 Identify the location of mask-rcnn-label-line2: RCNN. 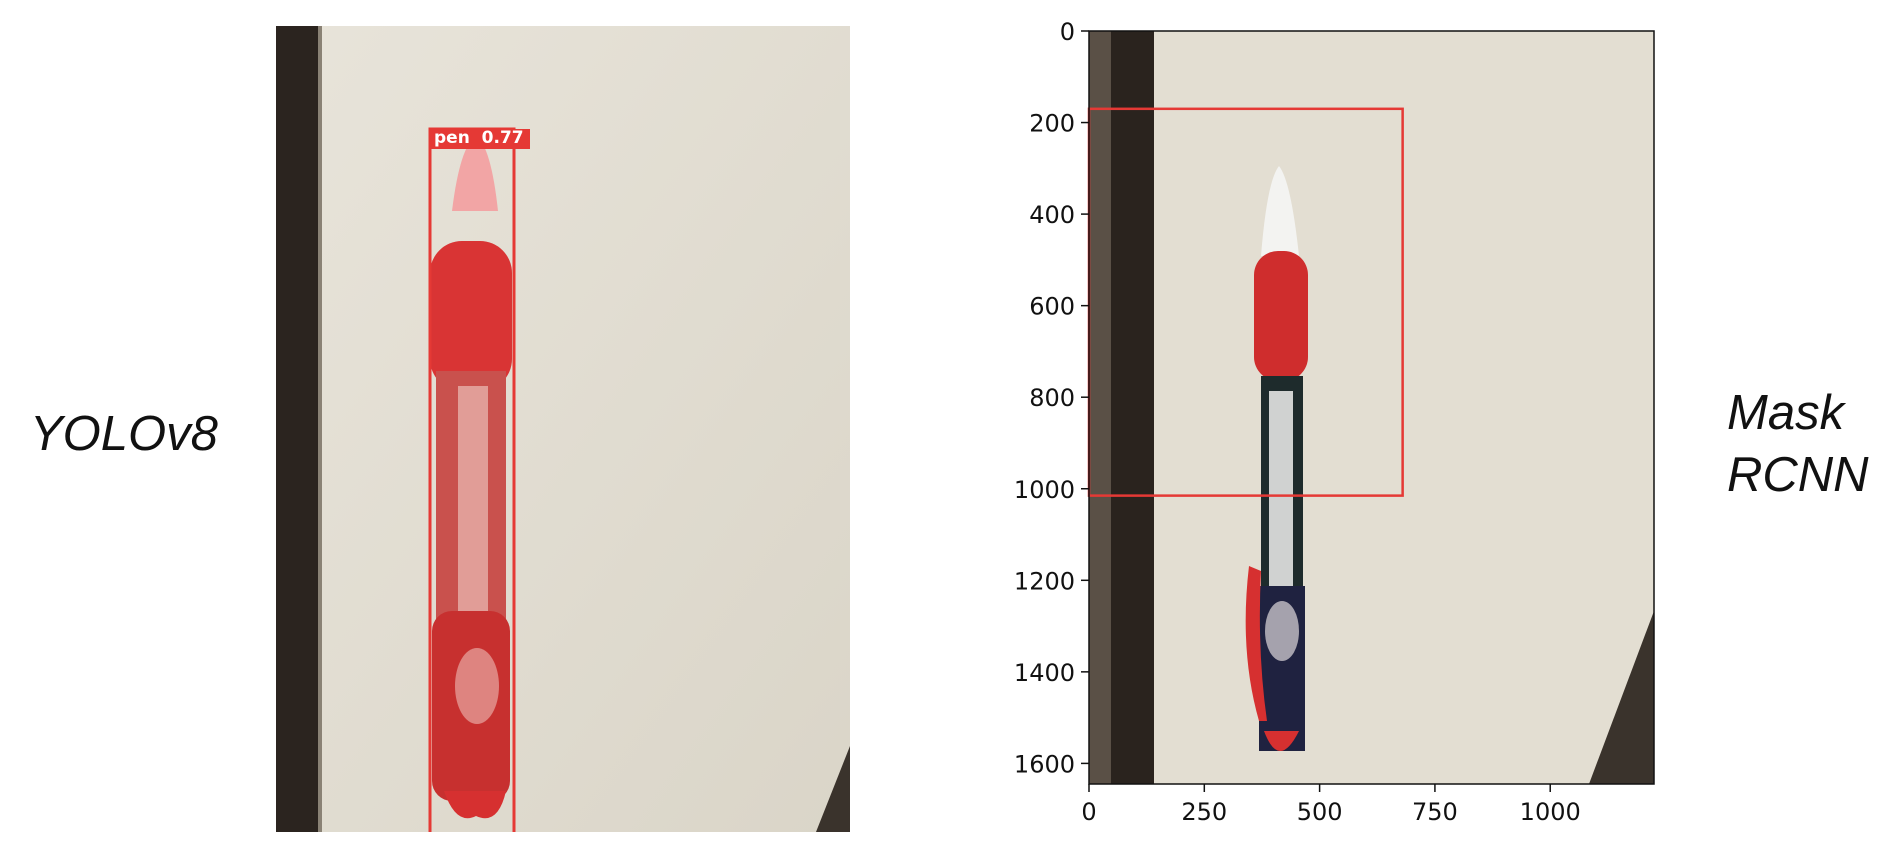
(1798, 475).